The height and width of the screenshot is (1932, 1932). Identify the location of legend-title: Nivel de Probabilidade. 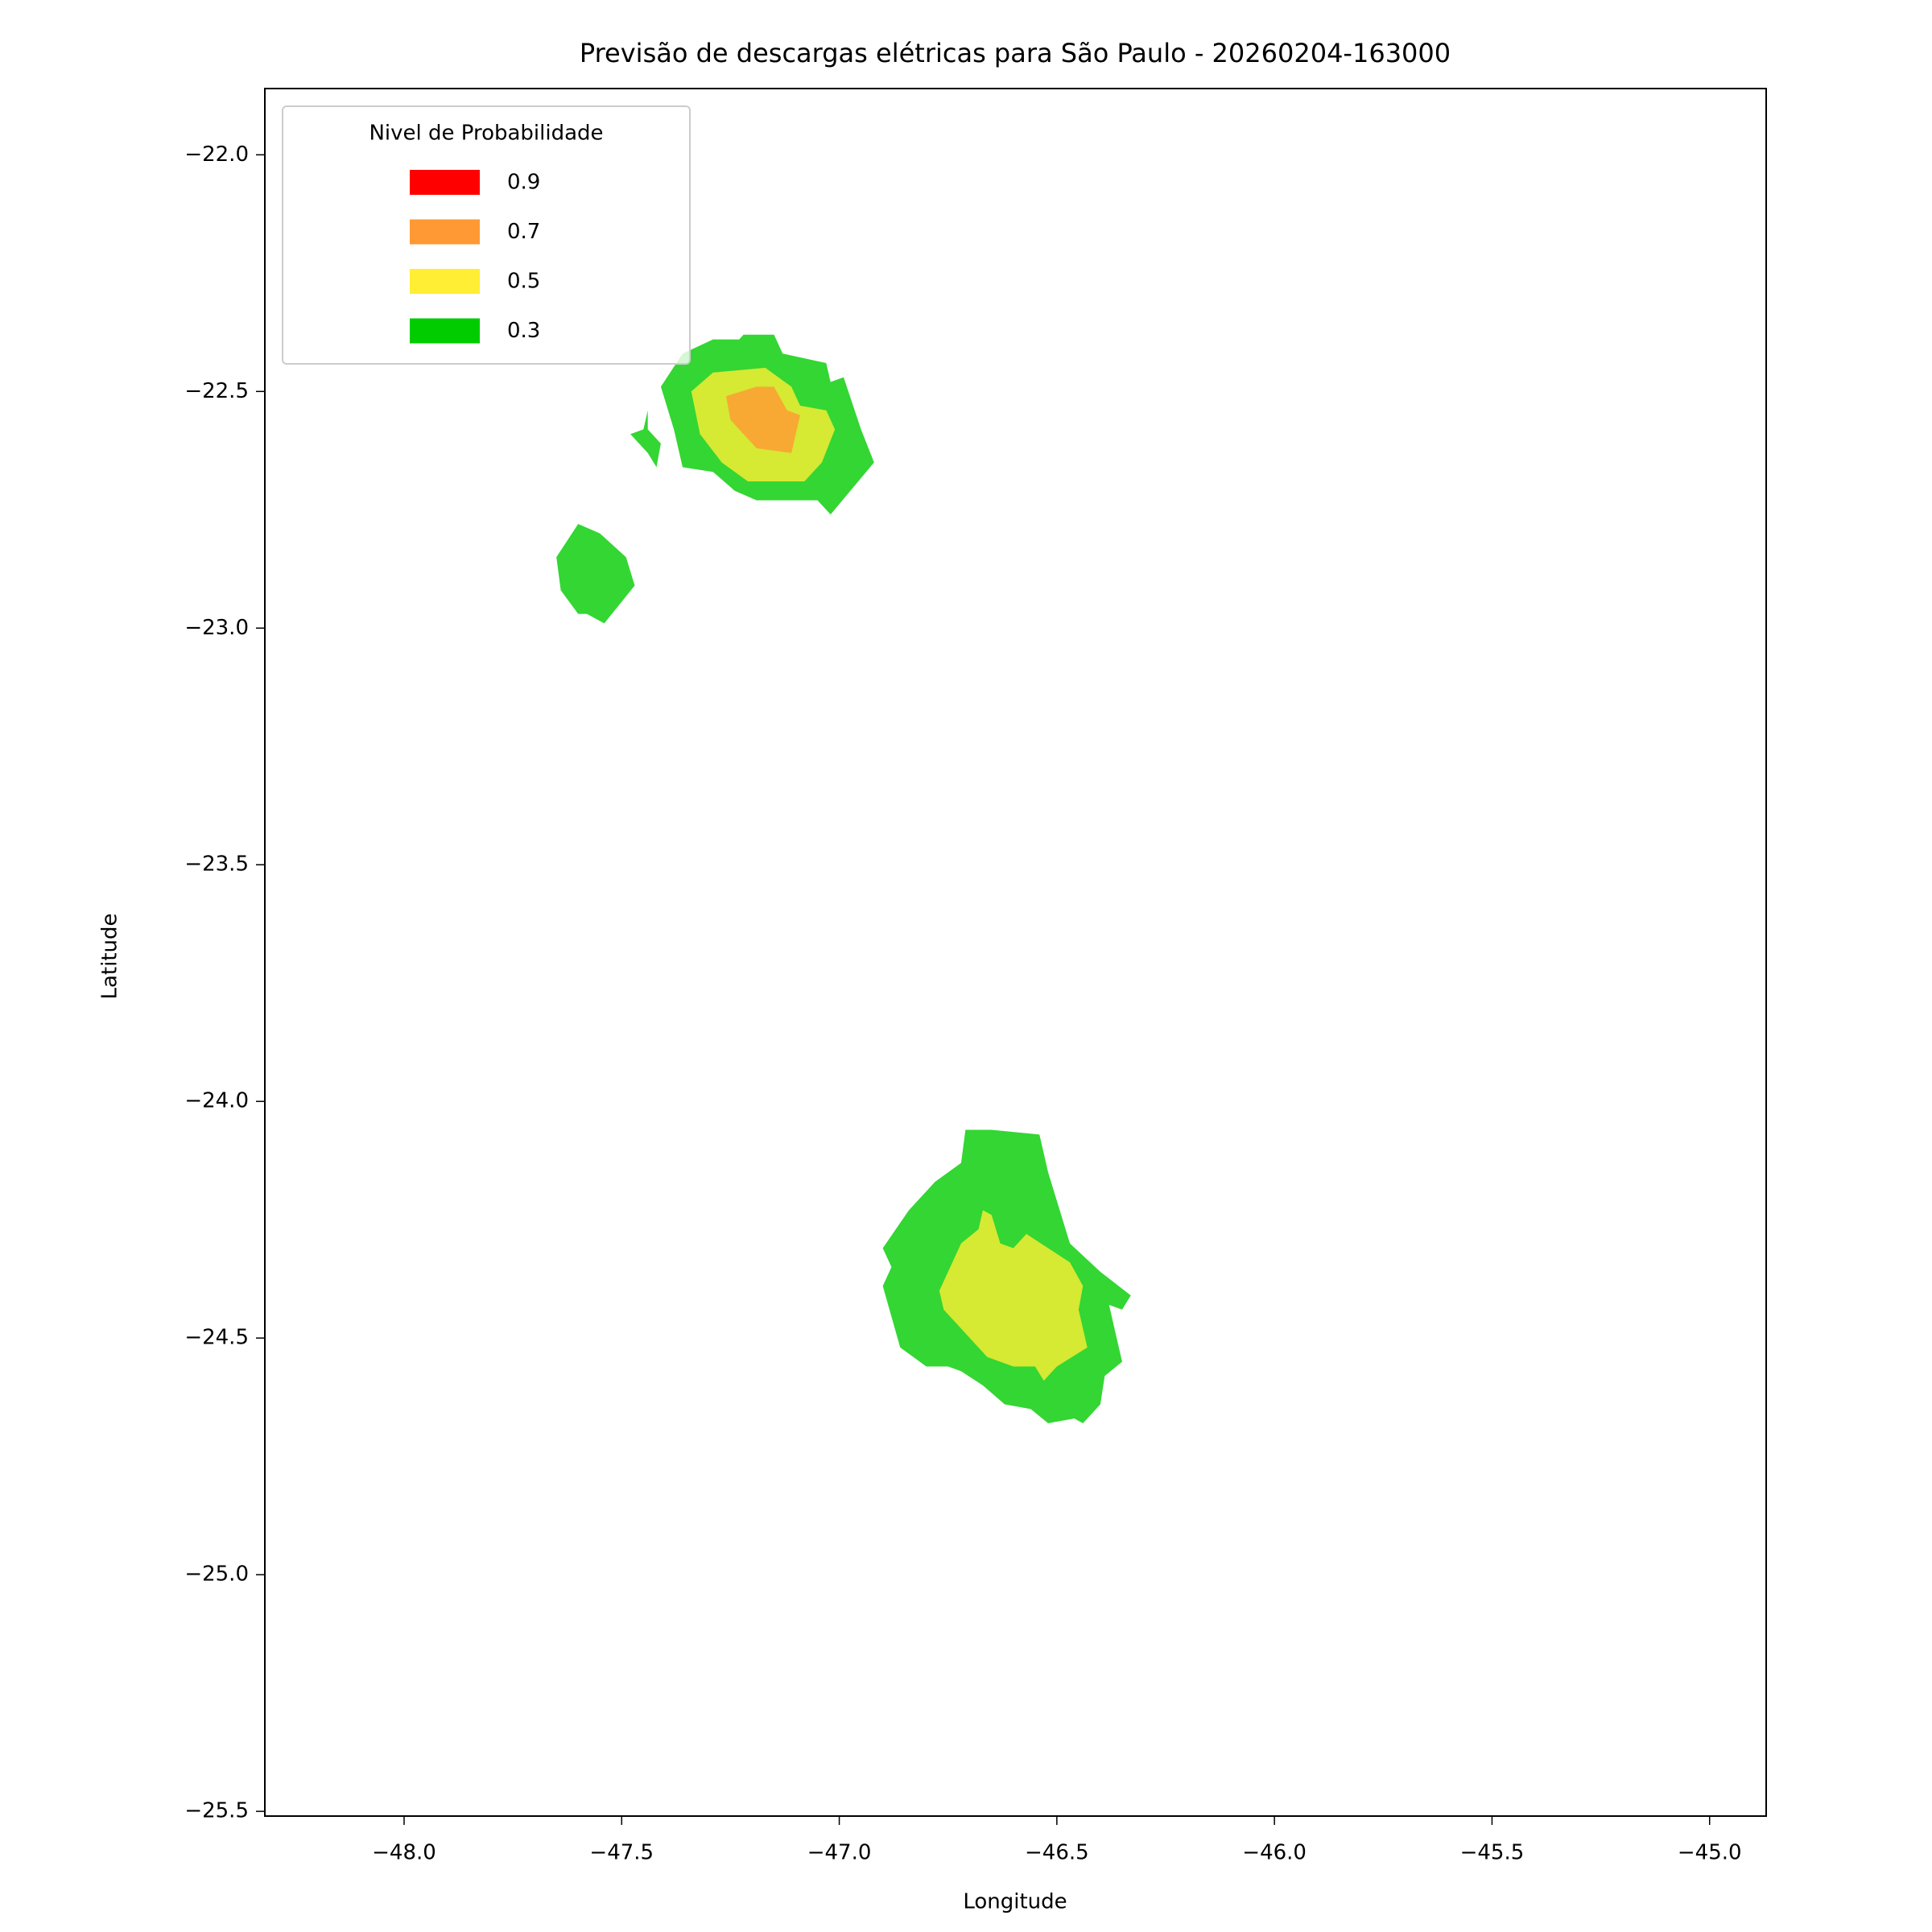
(486, 134).